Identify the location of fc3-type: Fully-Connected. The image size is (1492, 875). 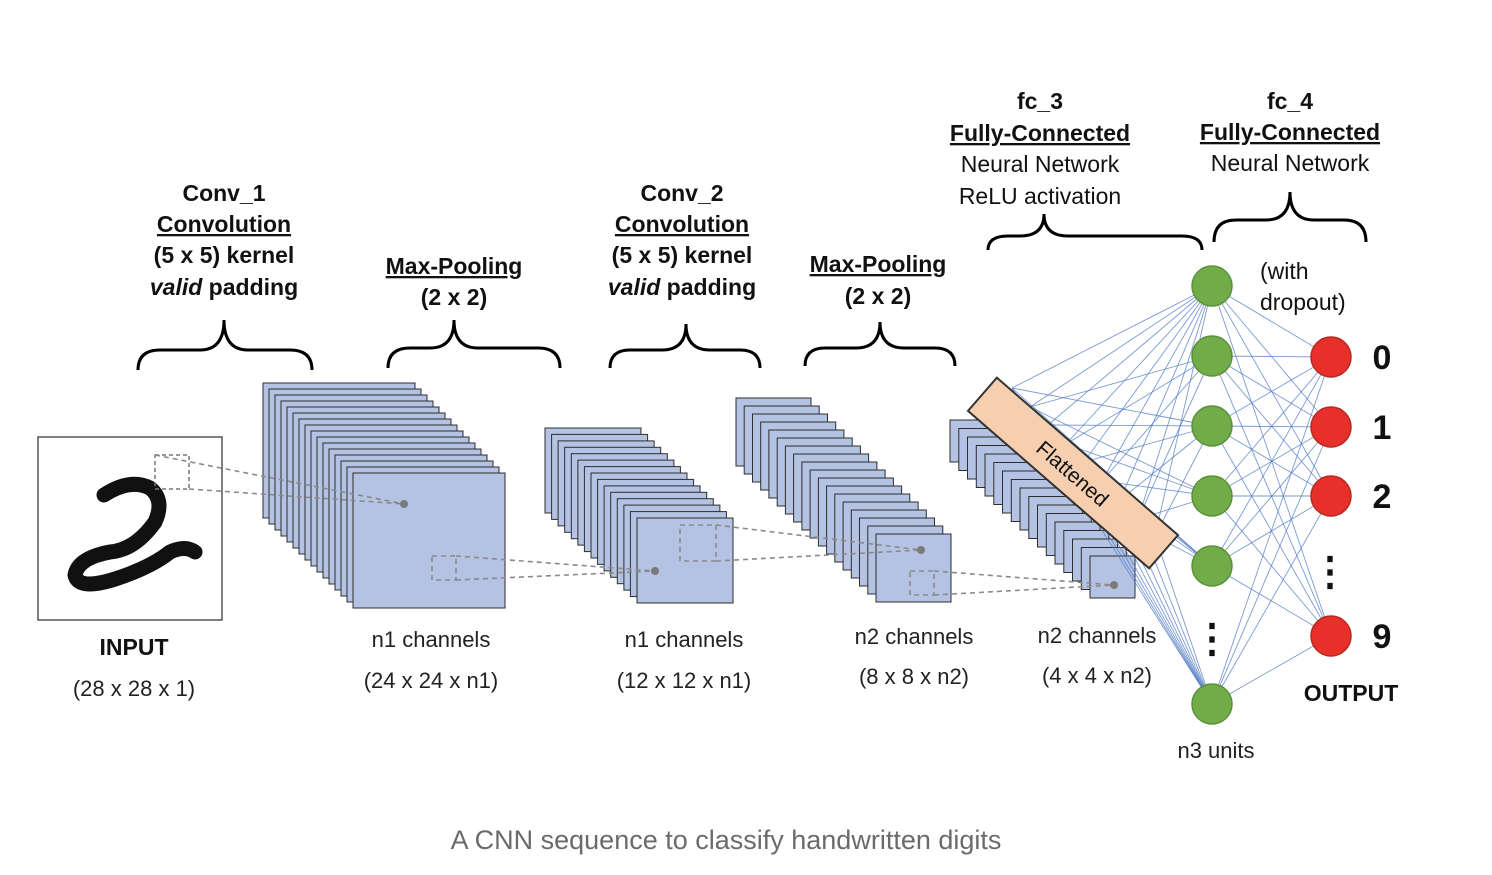
(1040, 133).